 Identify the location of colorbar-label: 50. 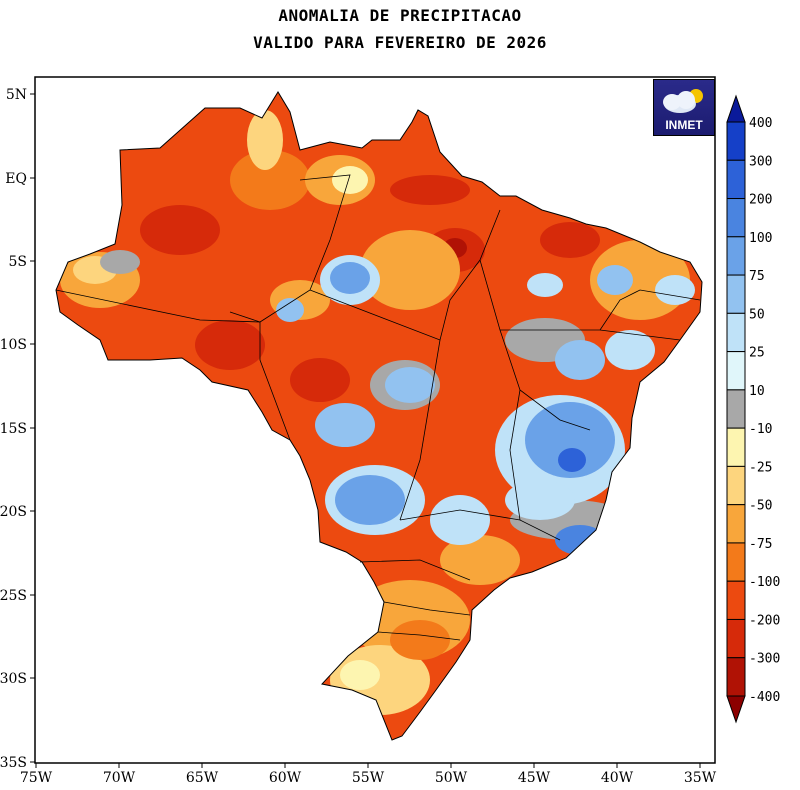
(757, 314).